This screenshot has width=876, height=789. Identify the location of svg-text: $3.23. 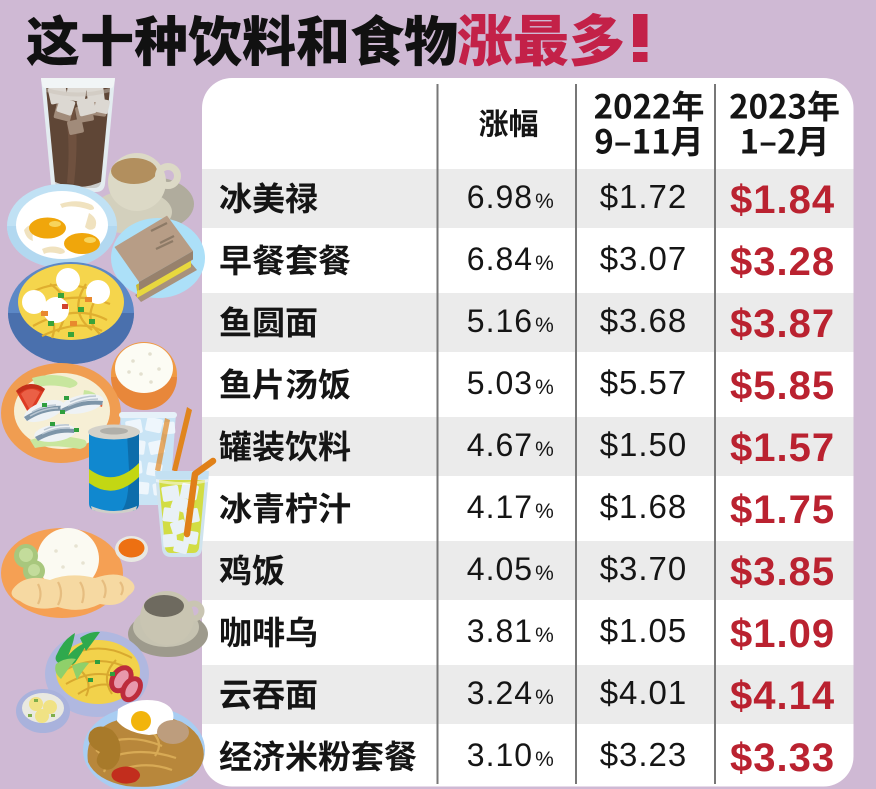
(644, 754).